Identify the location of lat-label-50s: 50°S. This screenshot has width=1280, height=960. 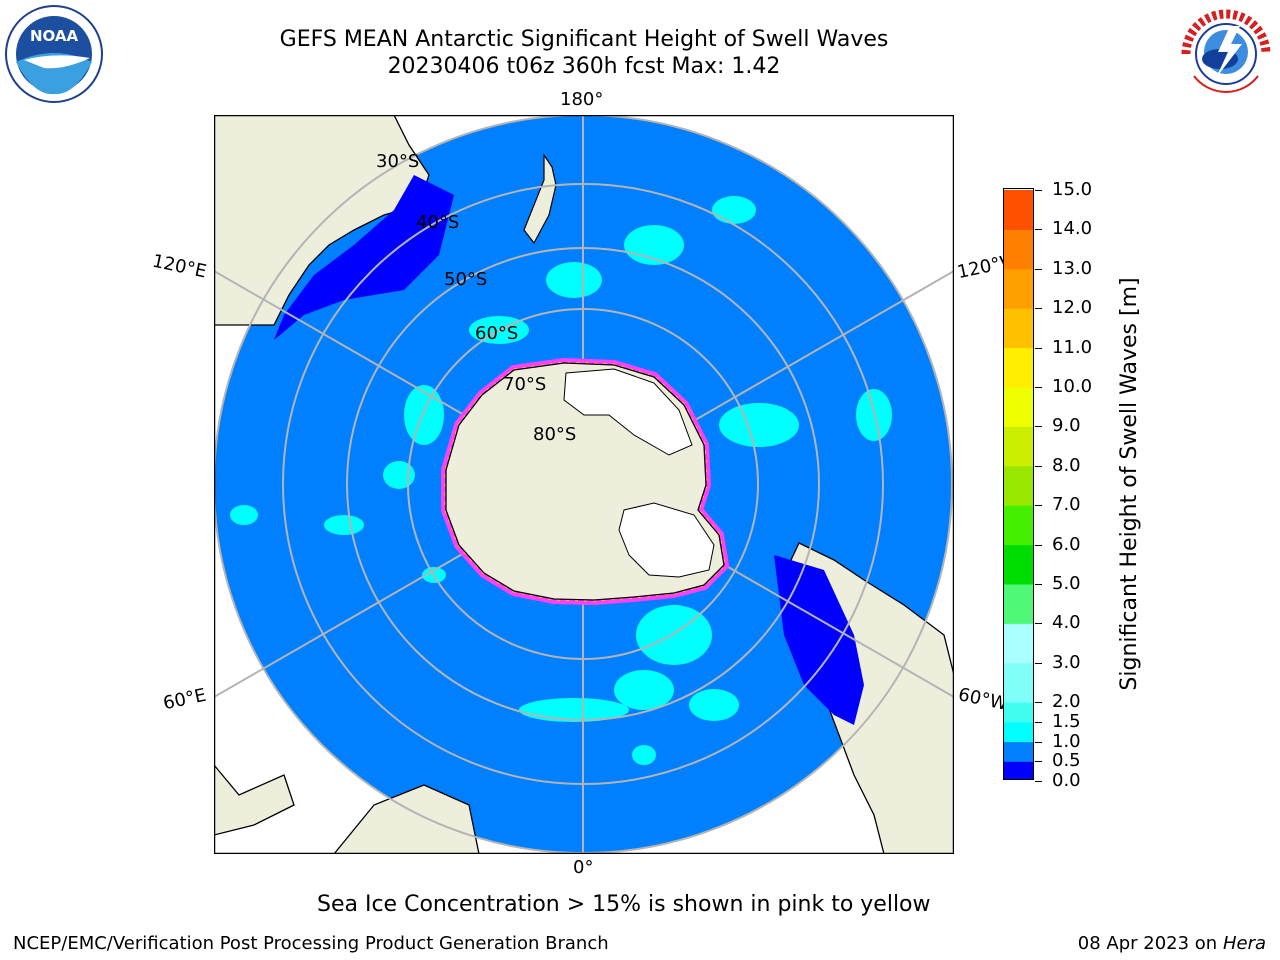
(466, 279).